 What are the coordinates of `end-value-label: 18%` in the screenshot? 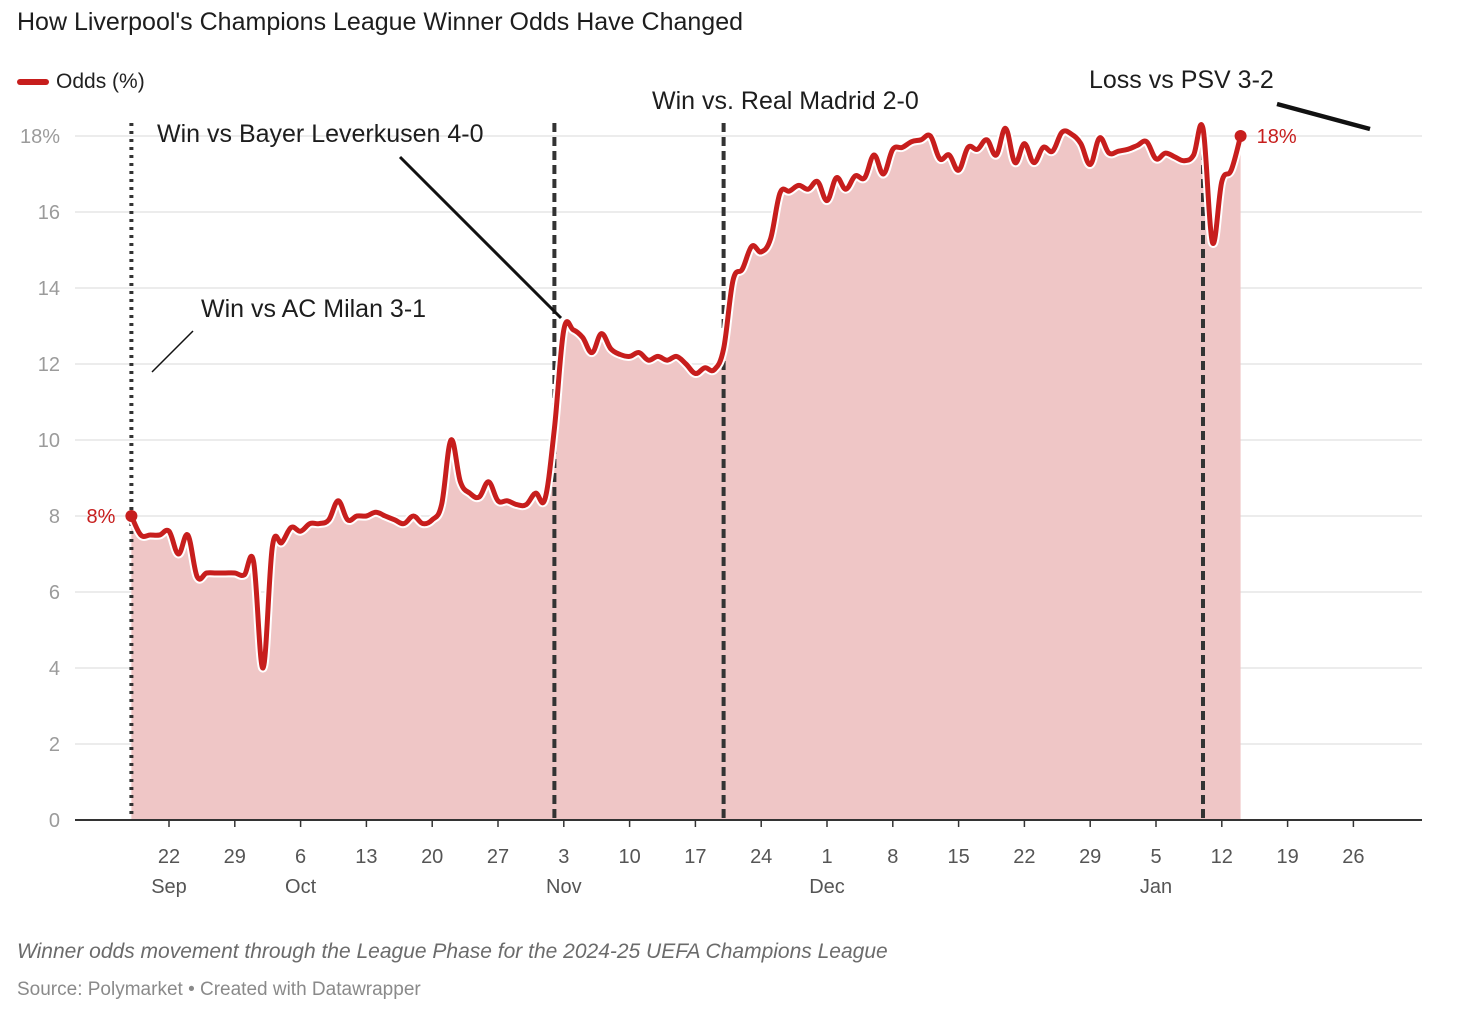 It's located at (1277, 137).